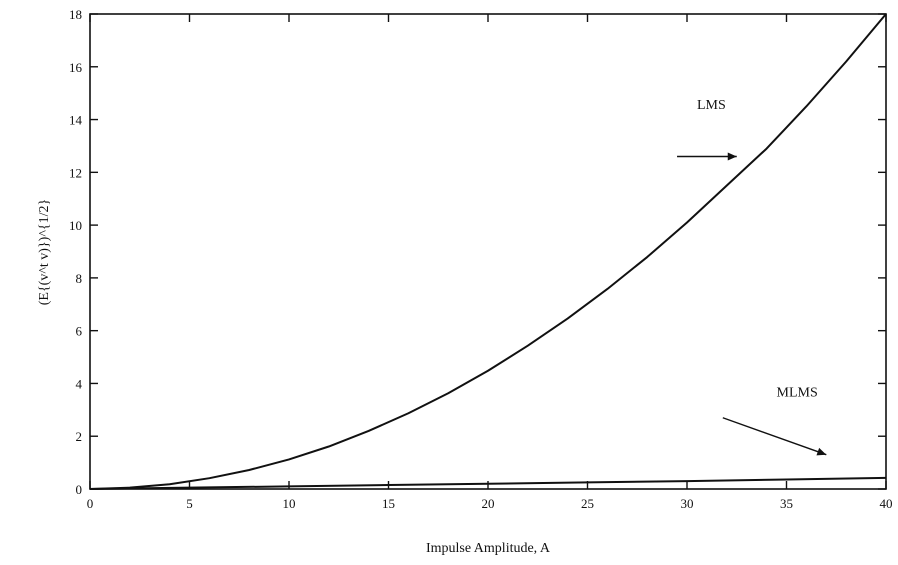 The image size is (898, 565). I want to click on x-tick-label: 35, so click(786, 503).